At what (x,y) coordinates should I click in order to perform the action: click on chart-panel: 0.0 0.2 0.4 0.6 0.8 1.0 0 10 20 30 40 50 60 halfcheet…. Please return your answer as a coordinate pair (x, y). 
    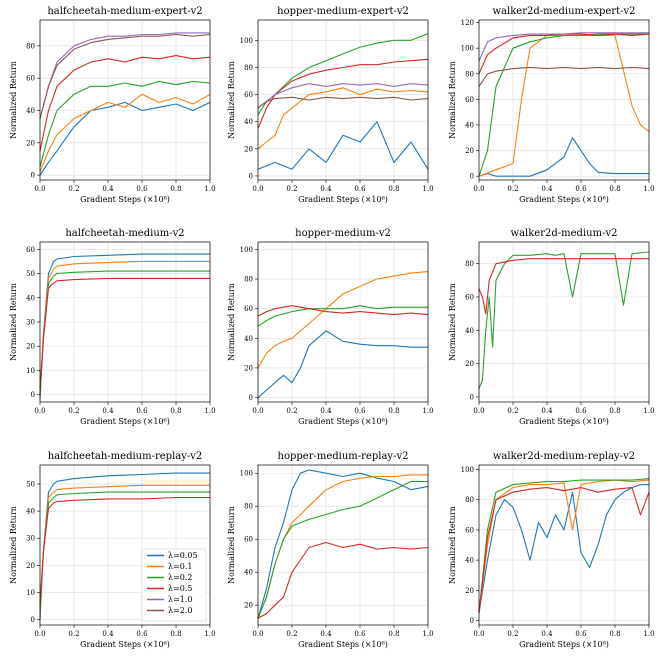
    Looking at the image, I should click on (112, 327).